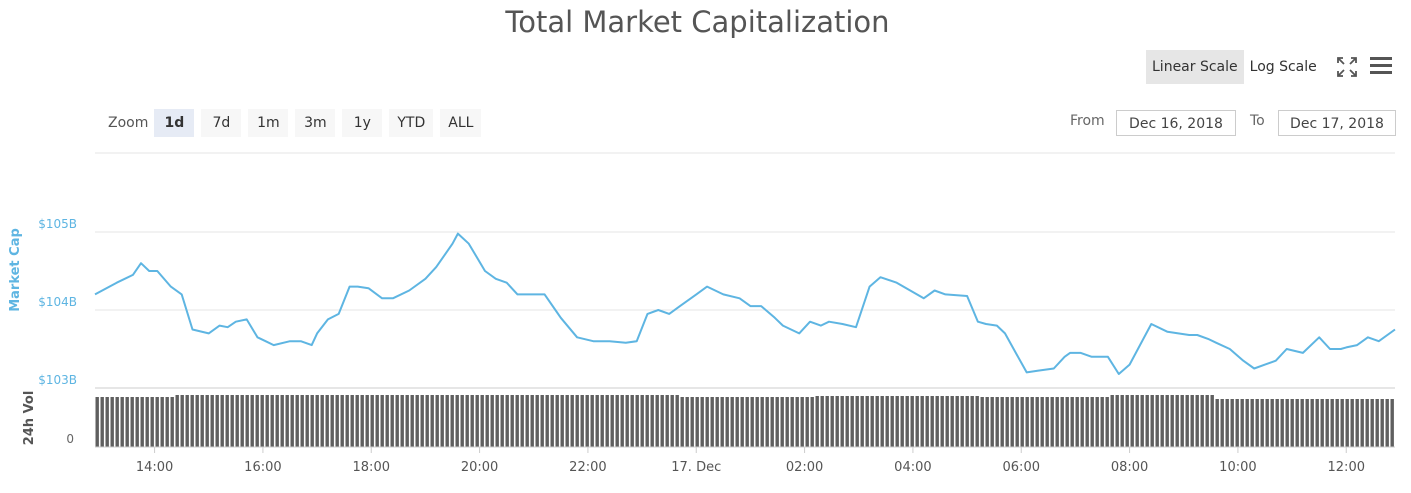 Image resolution: width=1411 pixels, height=493 pixels. I want to click on zoom-ytd-button: YTD, so click(411, 123).